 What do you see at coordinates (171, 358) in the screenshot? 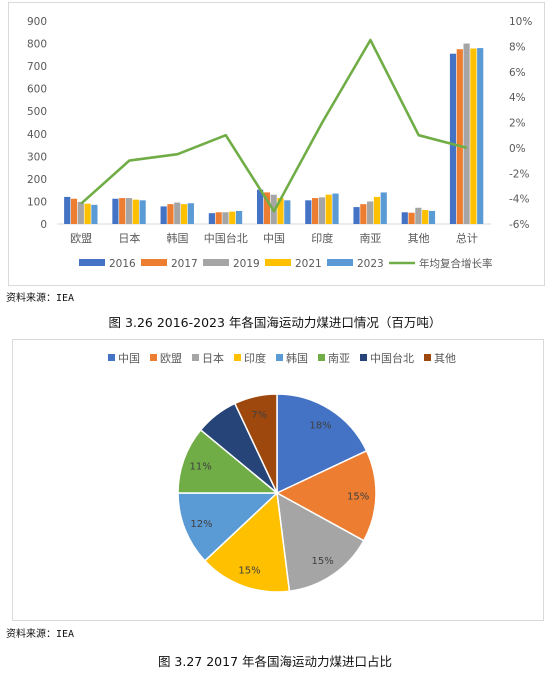
I see `legend-label: 欧盟` at bounding box center [171, 358].